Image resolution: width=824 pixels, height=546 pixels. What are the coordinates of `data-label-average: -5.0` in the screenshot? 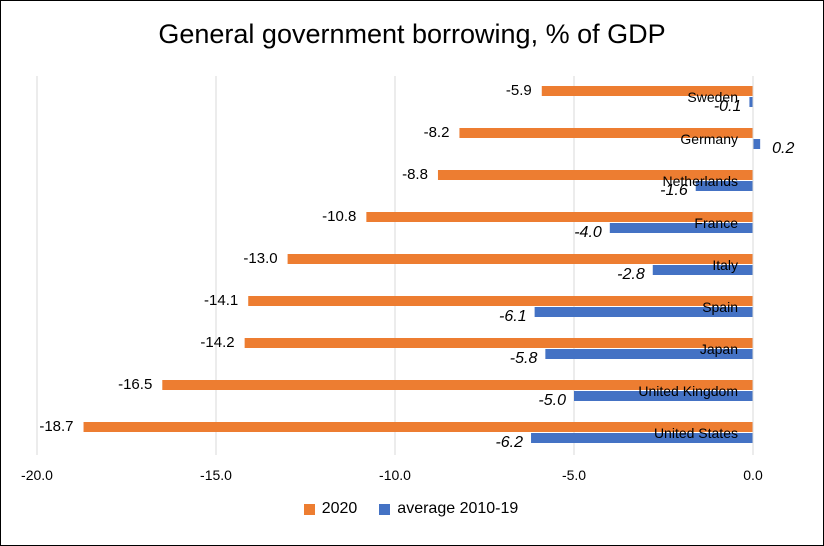 It's located at (552, 400).